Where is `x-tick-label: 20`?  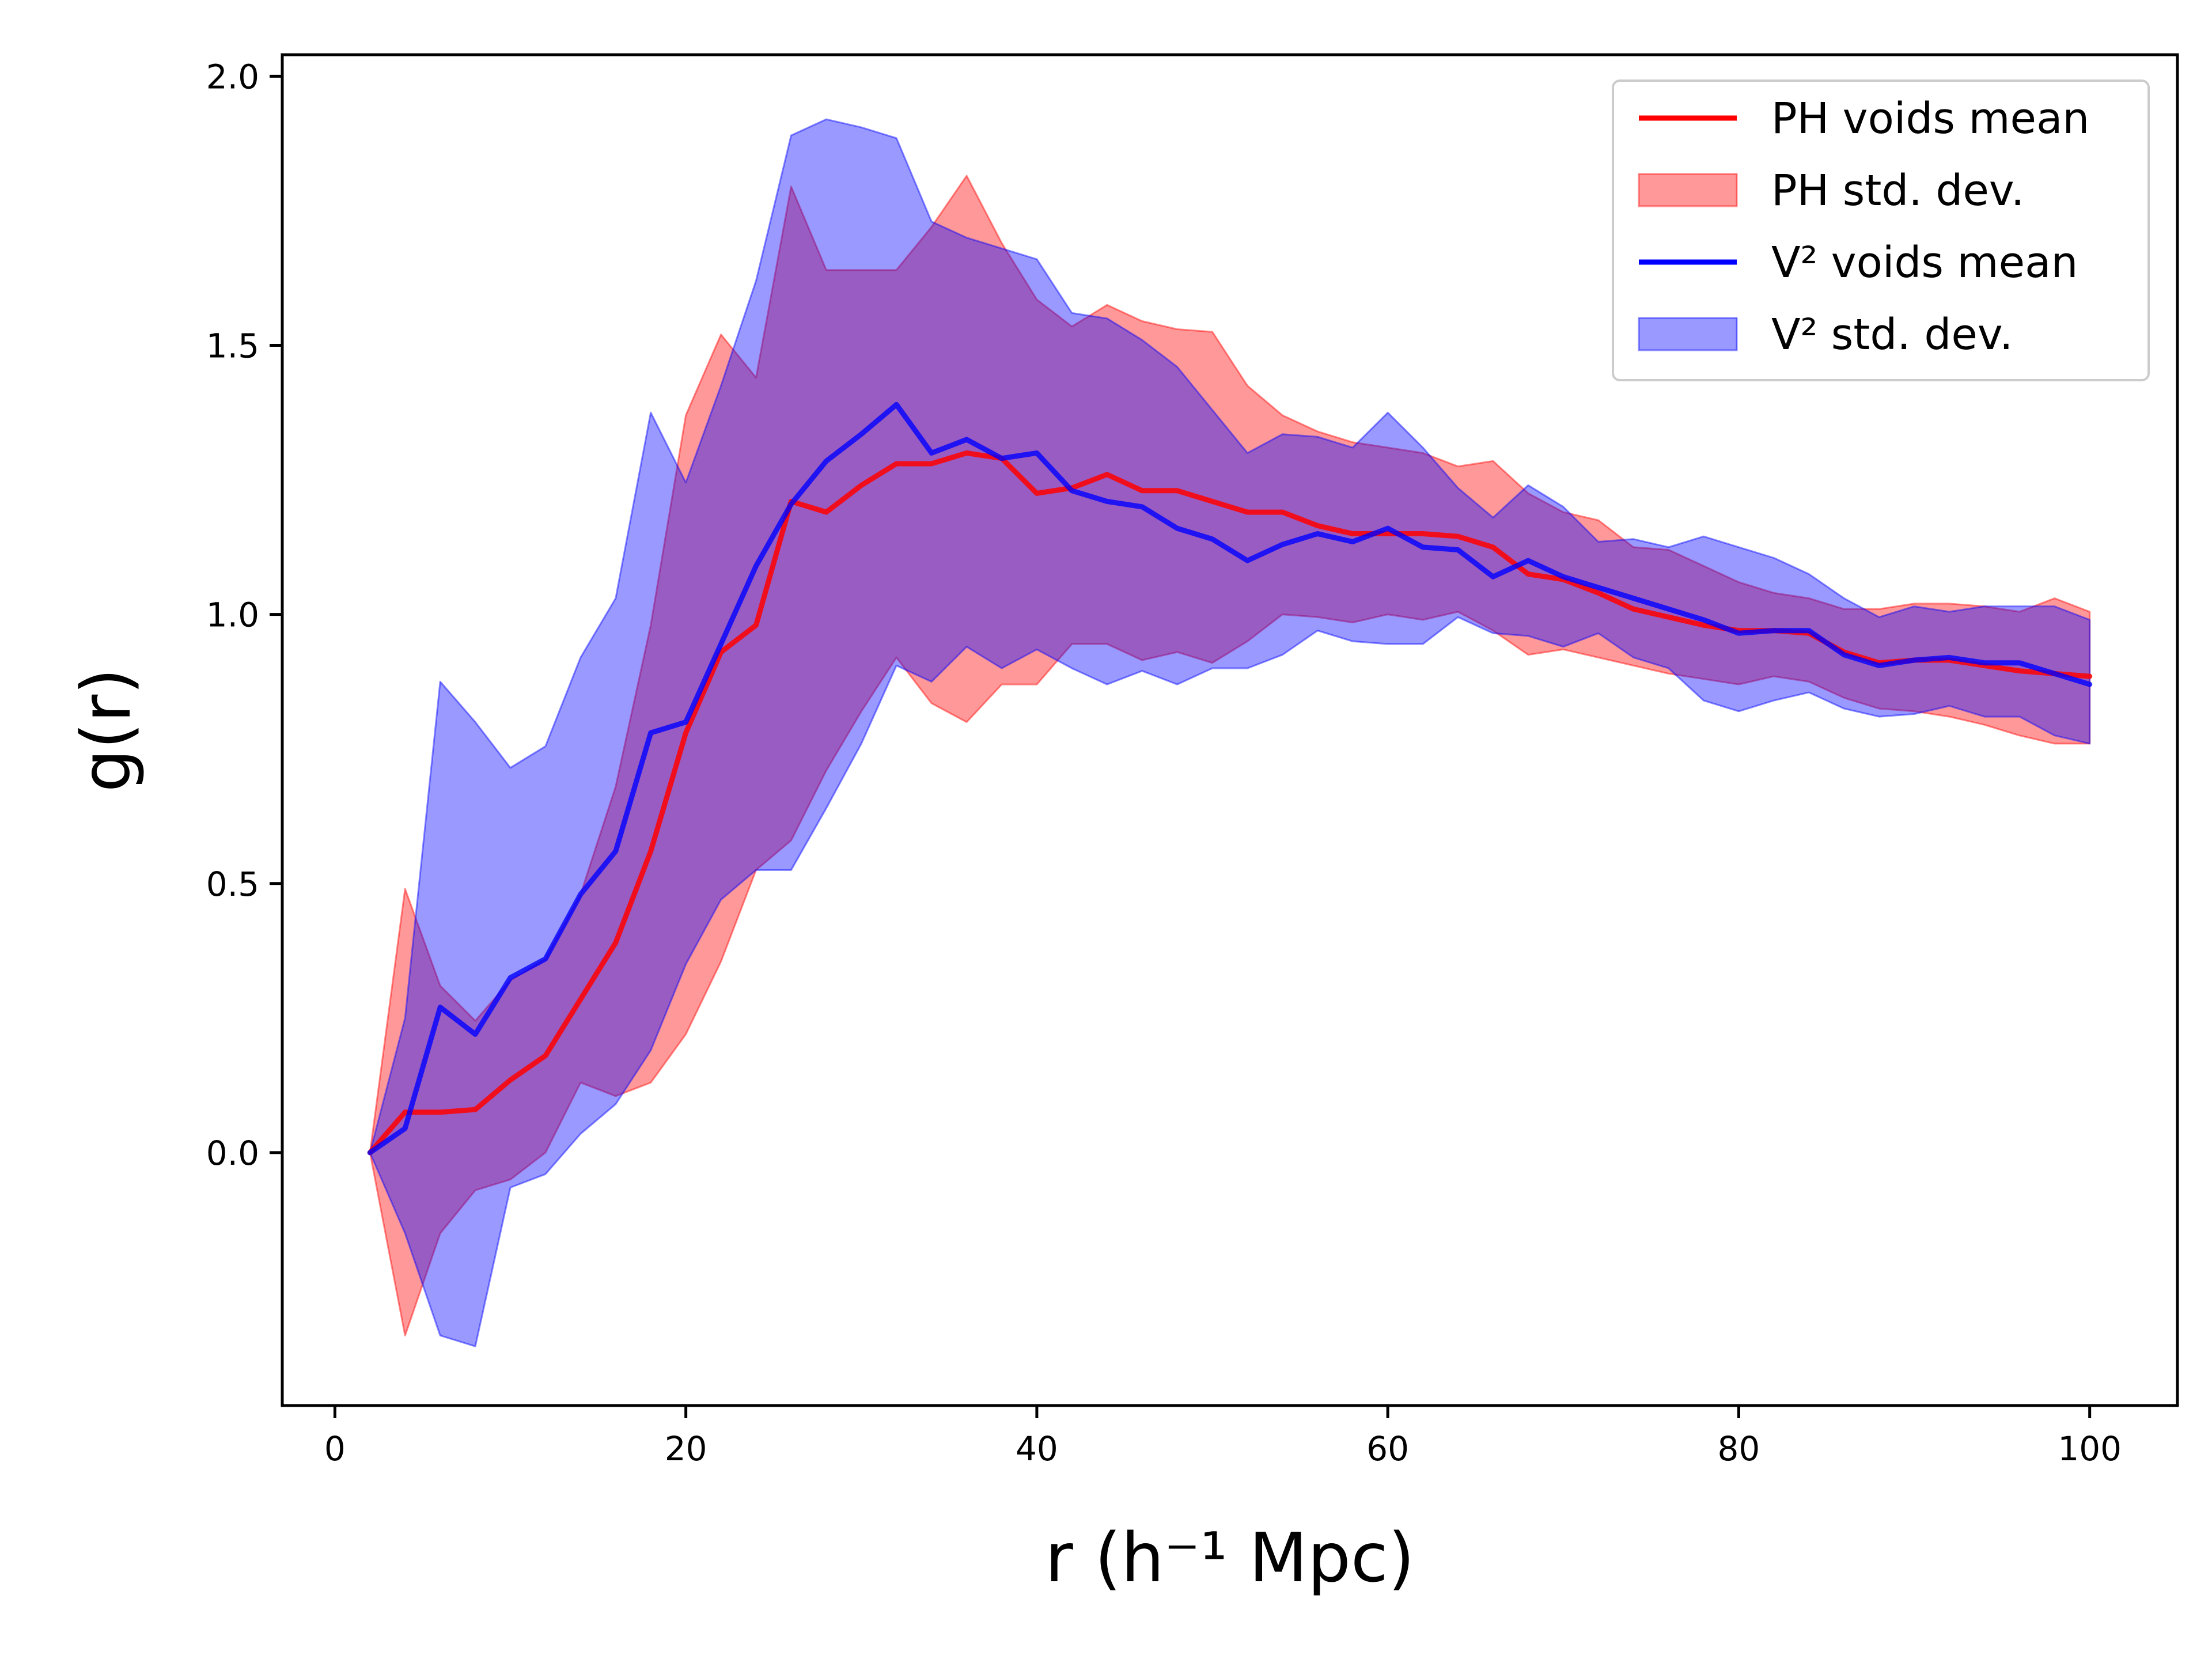 x-tick-label: 20 is located at coordinates (686, 1448).